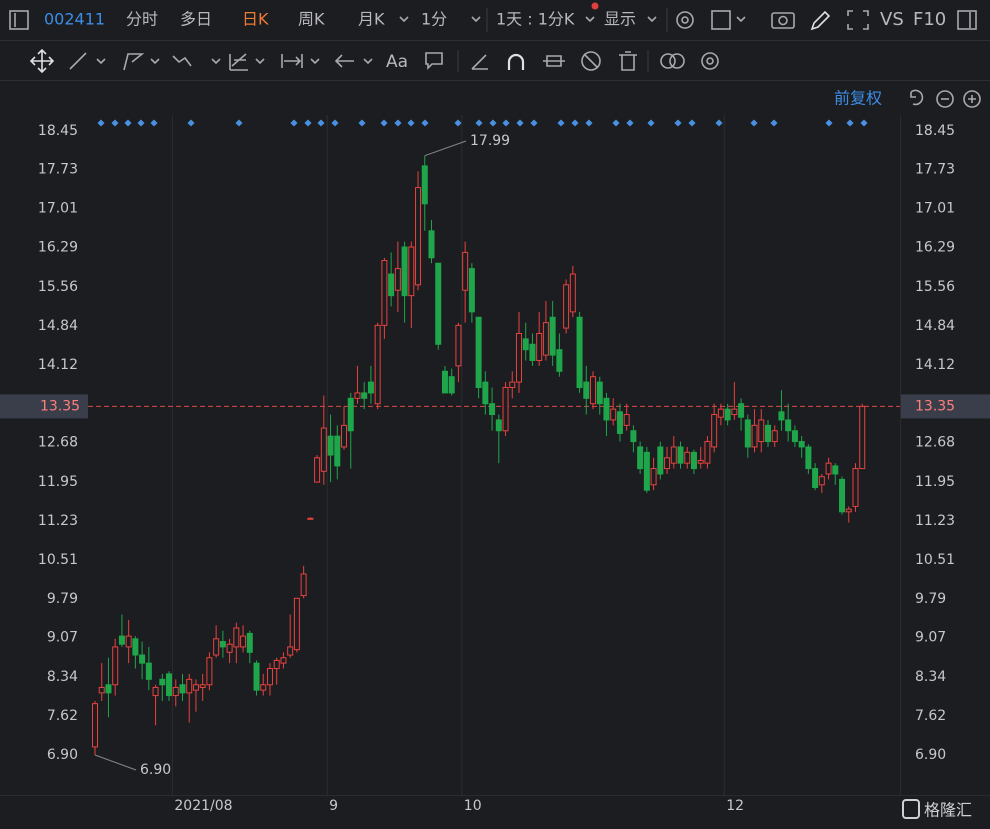  I want to click on tab: 周K, so click(311, 19).